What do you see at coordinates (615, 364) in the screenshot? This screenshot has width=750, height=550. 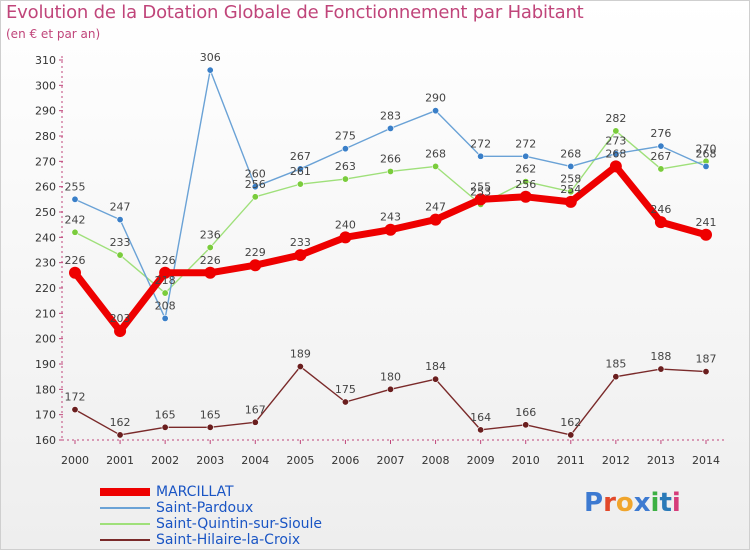 I see `data-label: 185` at bounding box center [615, 364].